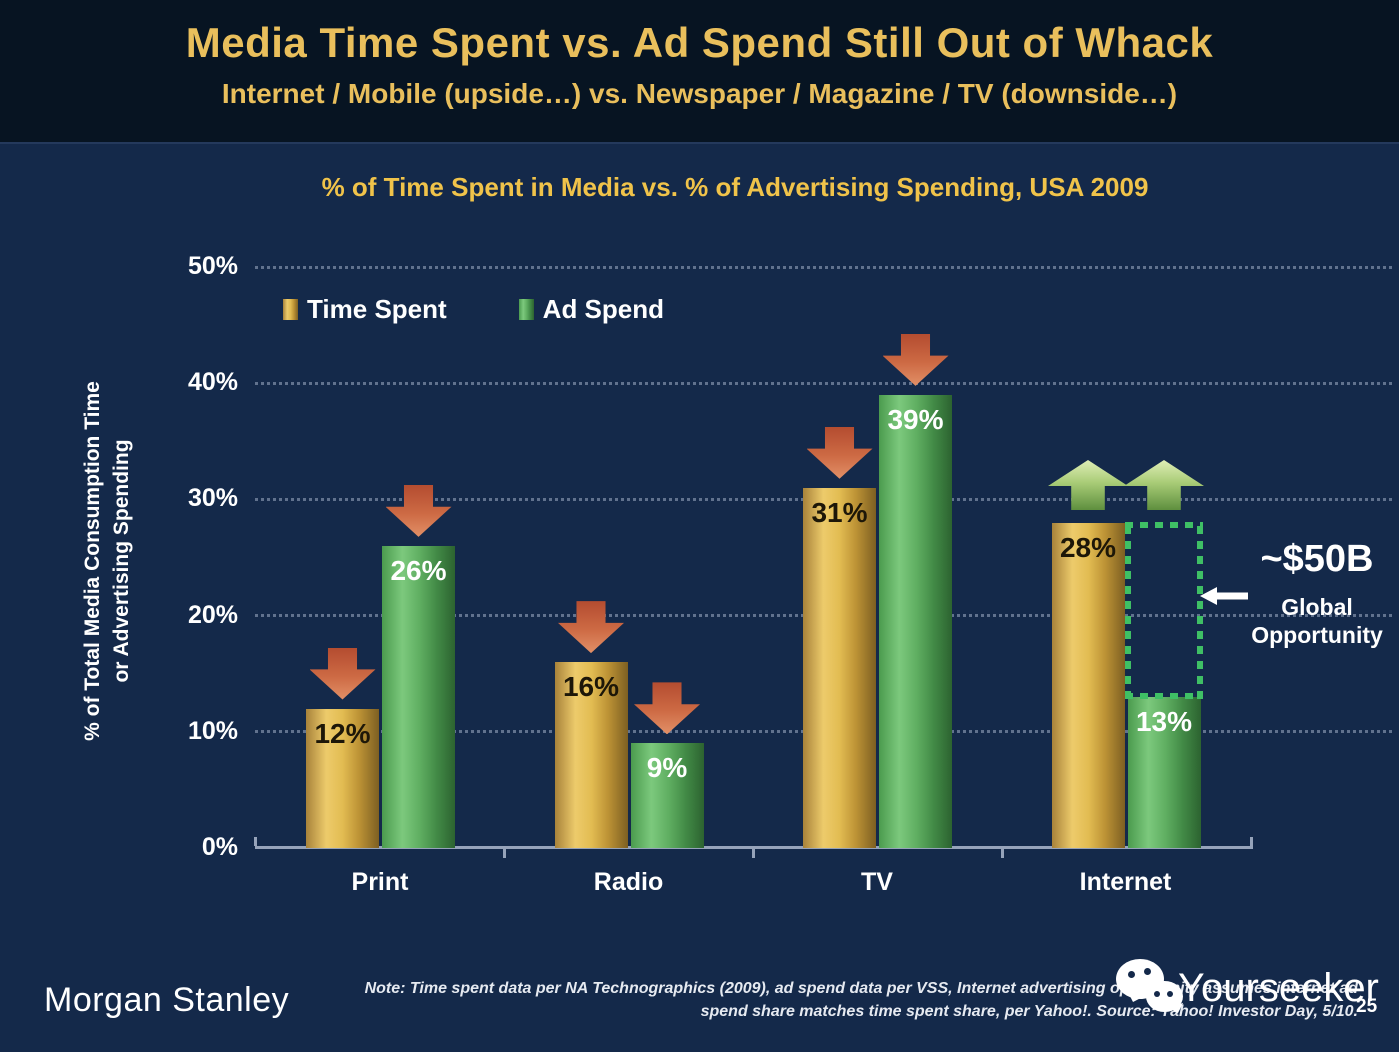 This screenshot has width=1399, height=1052. What do you see at coordinates (473, 309) in the screenshot?
I see `chart-legend: Time Spent Ad Spend` at bounding box center [473, 309].